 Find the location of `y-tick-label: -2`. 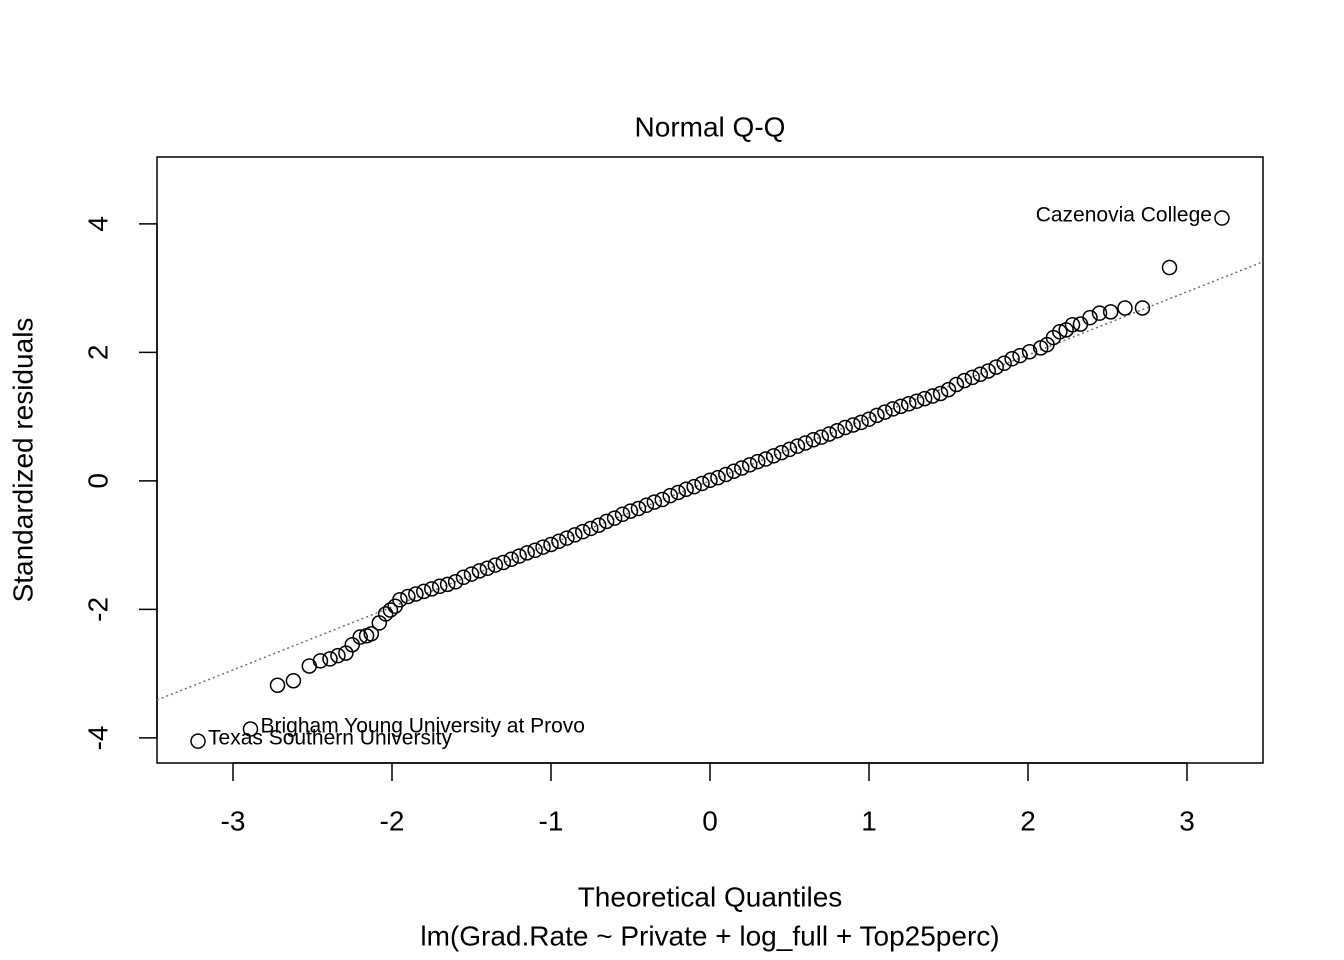

y-tick-label: -2 is located at coordinates (97, 609).